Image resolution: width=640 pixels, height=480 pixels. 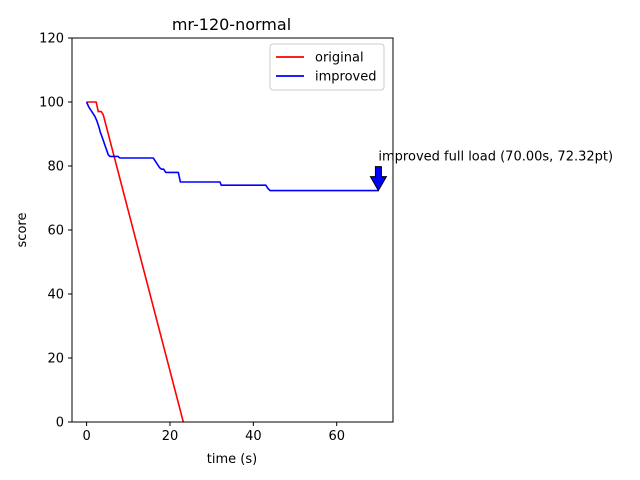 I want to click on x-axis-label: time (s), so click(x=232, y=459).